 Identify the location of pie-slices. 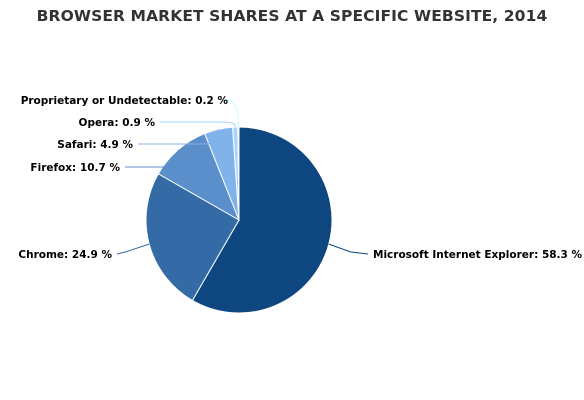
(239, 220).